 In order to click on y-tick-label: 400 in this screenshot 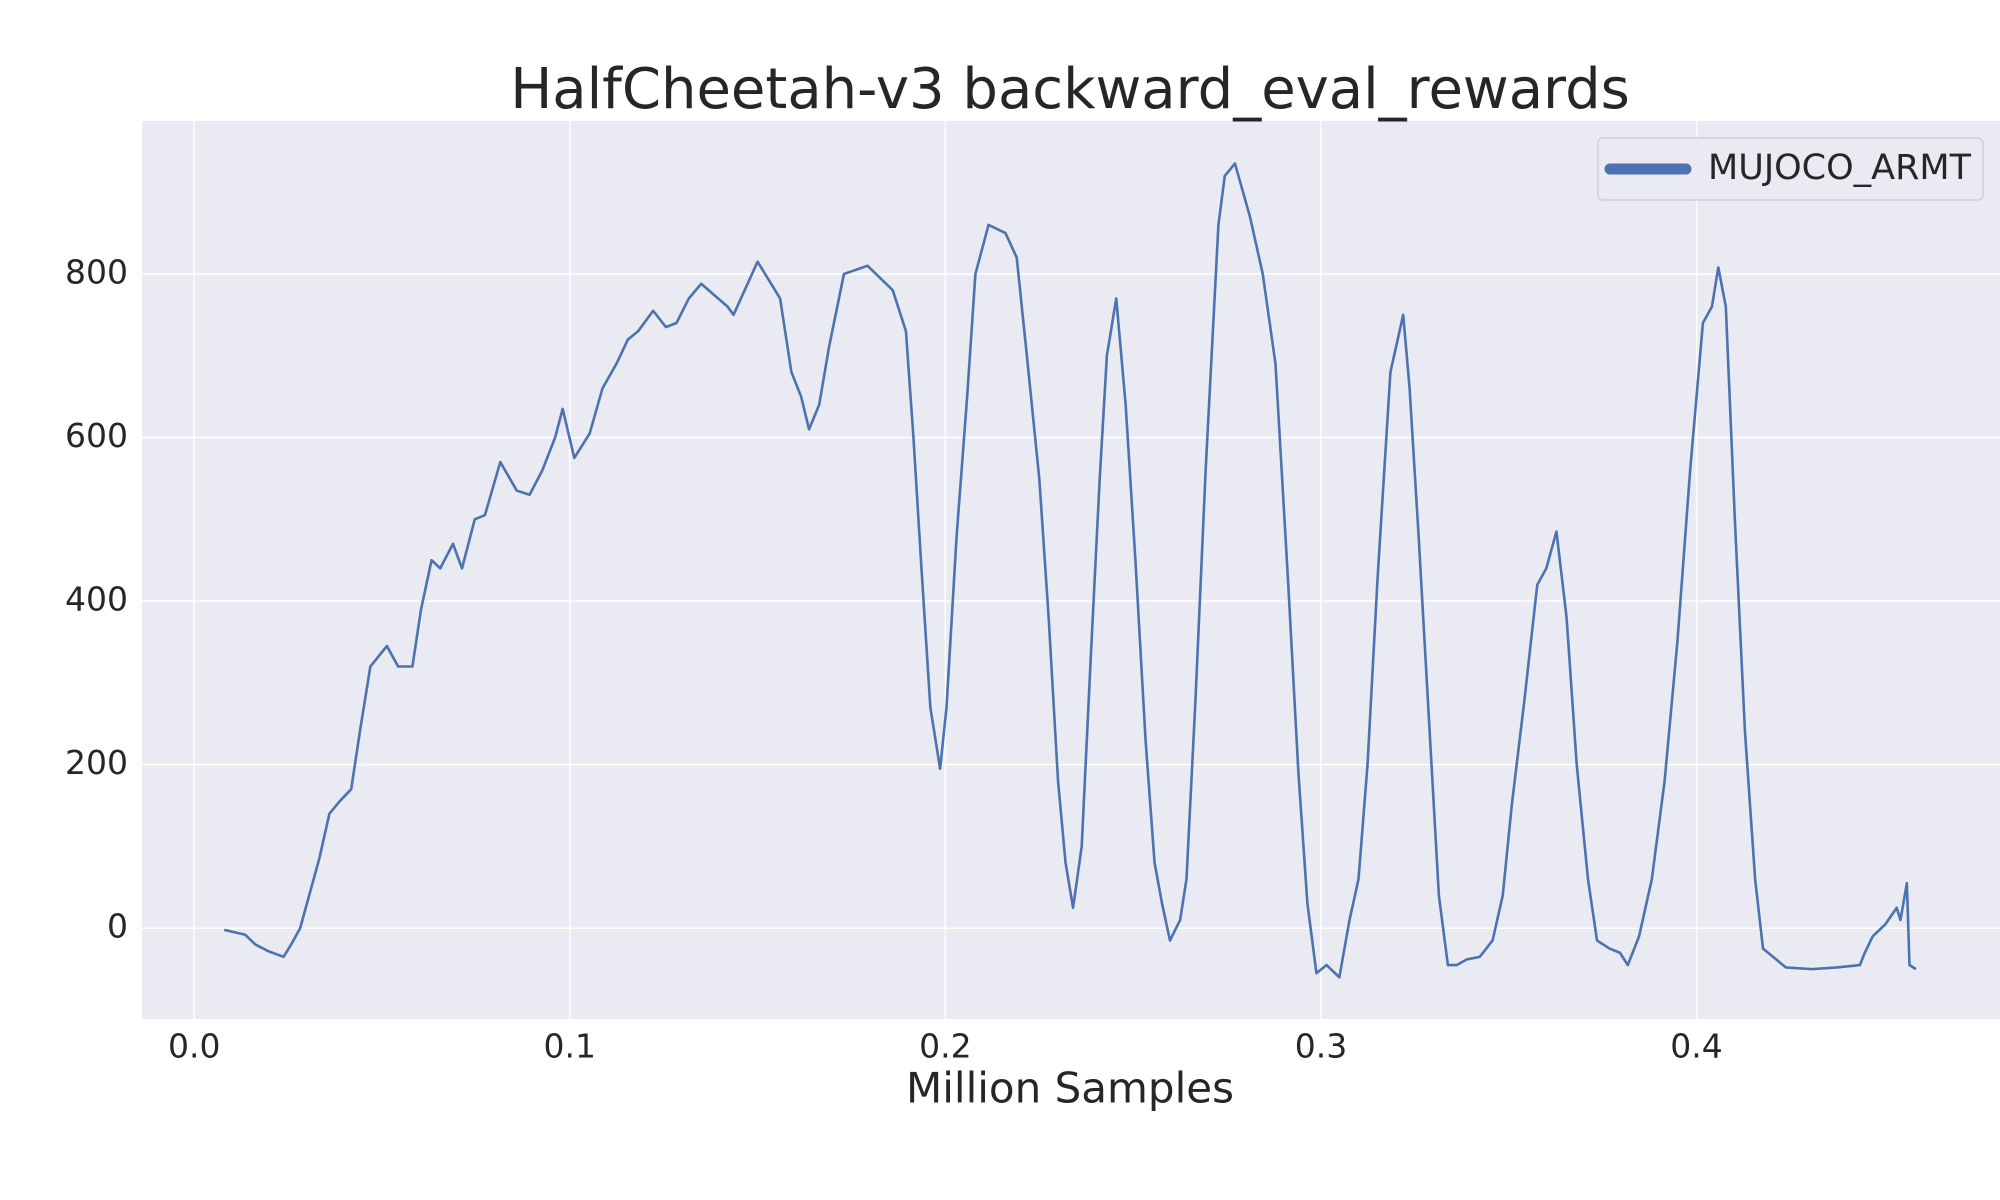, I will do `click(96, 599)`.